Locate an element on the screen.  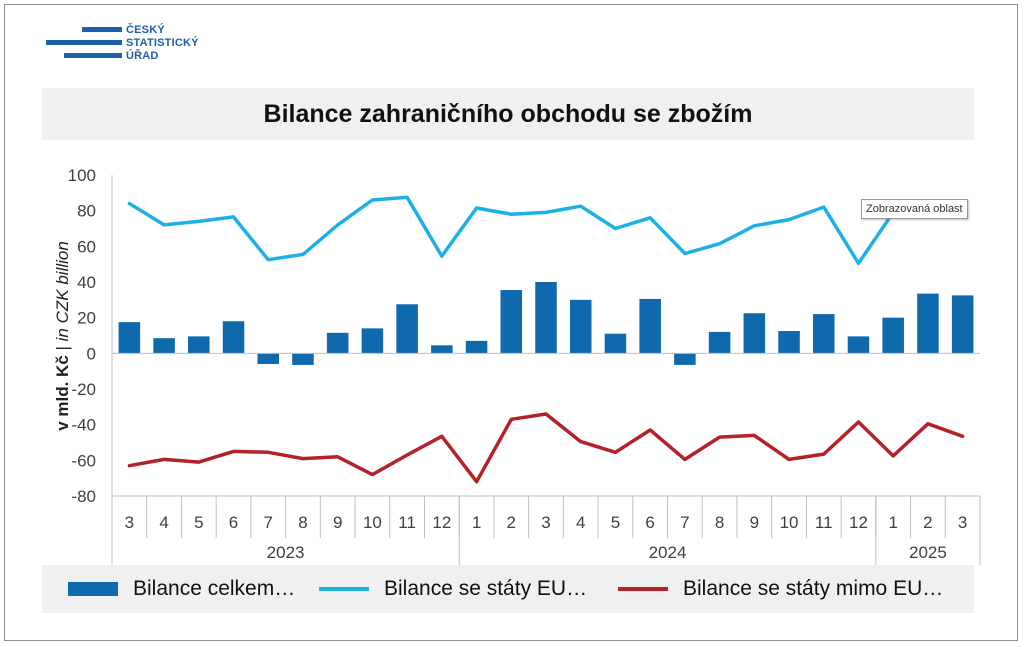
legend-swatch-noneu-line is located at coordinates (643, 589).